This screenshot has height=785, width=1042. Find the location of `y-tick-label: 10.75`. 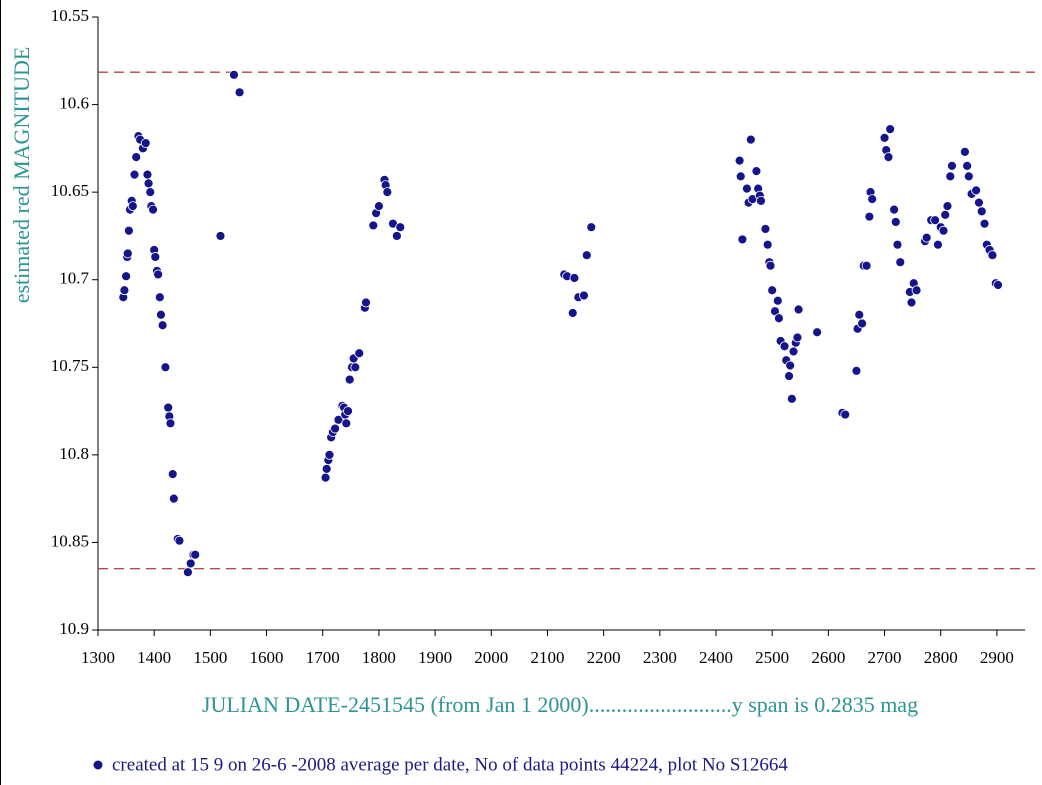

y-tick-label: 10.75 is located at coordinates (70, 365).